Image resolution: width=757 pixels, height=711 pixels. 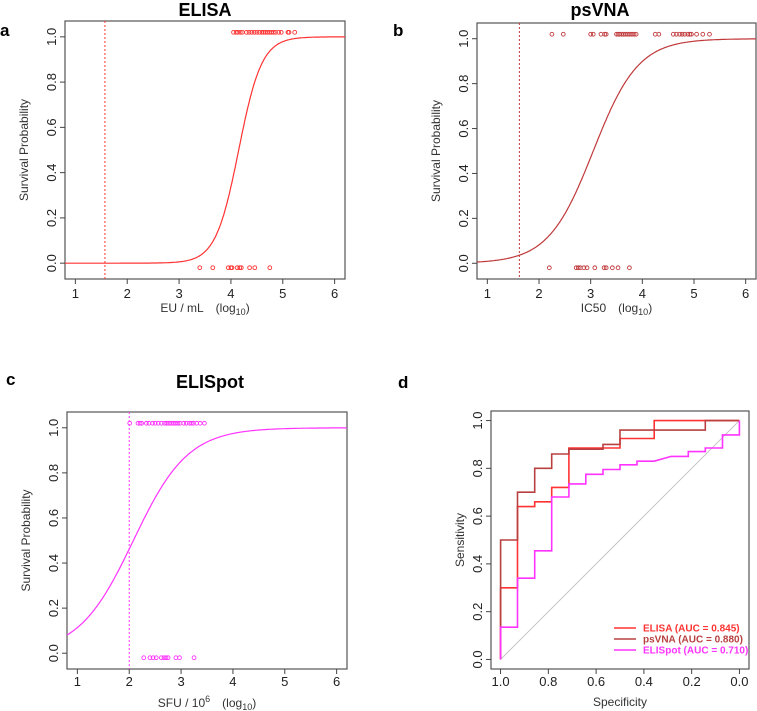 I want to click on chart-title: ELISpot, so click(x=210, y=382).